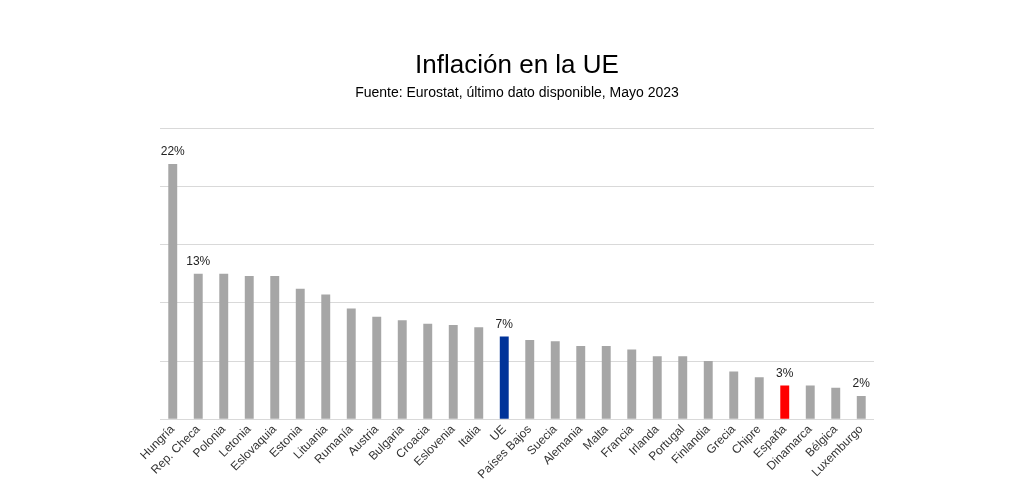 Image resolution: width=1024 pixels, height=495 pixels. I want to click on data-label: 3%, so click(785, 372).